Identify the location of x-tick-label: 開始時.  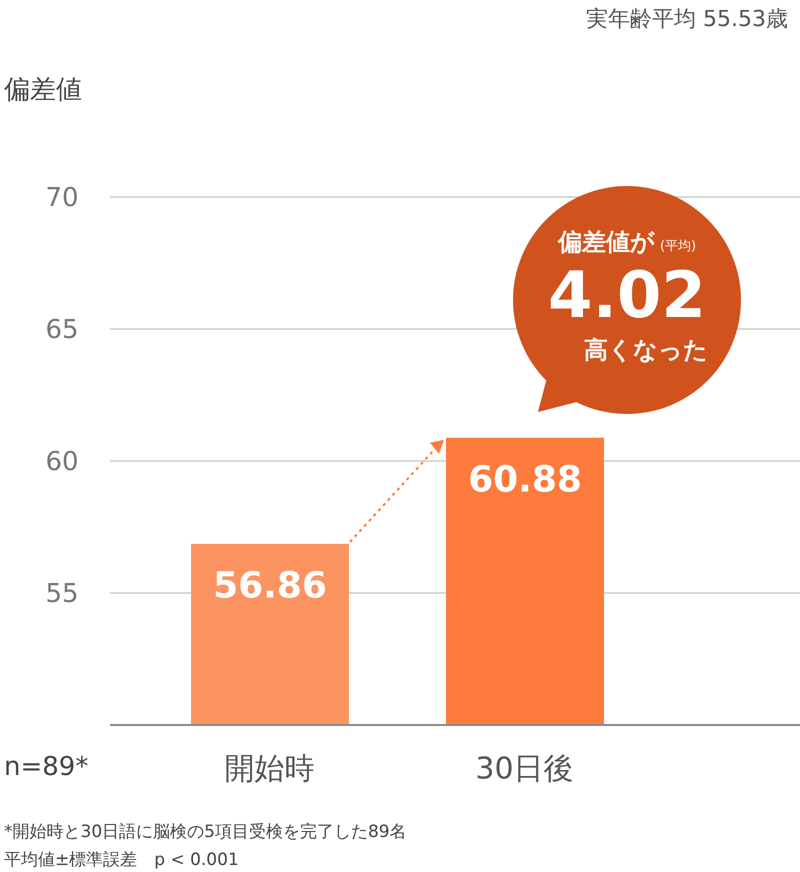
(269, 768).